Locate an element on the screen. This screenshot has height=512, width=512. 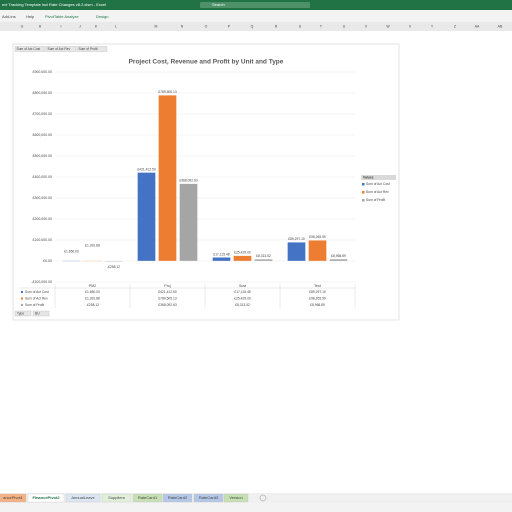
data-label: £8,968.89 is located at coordinates (338, 256).